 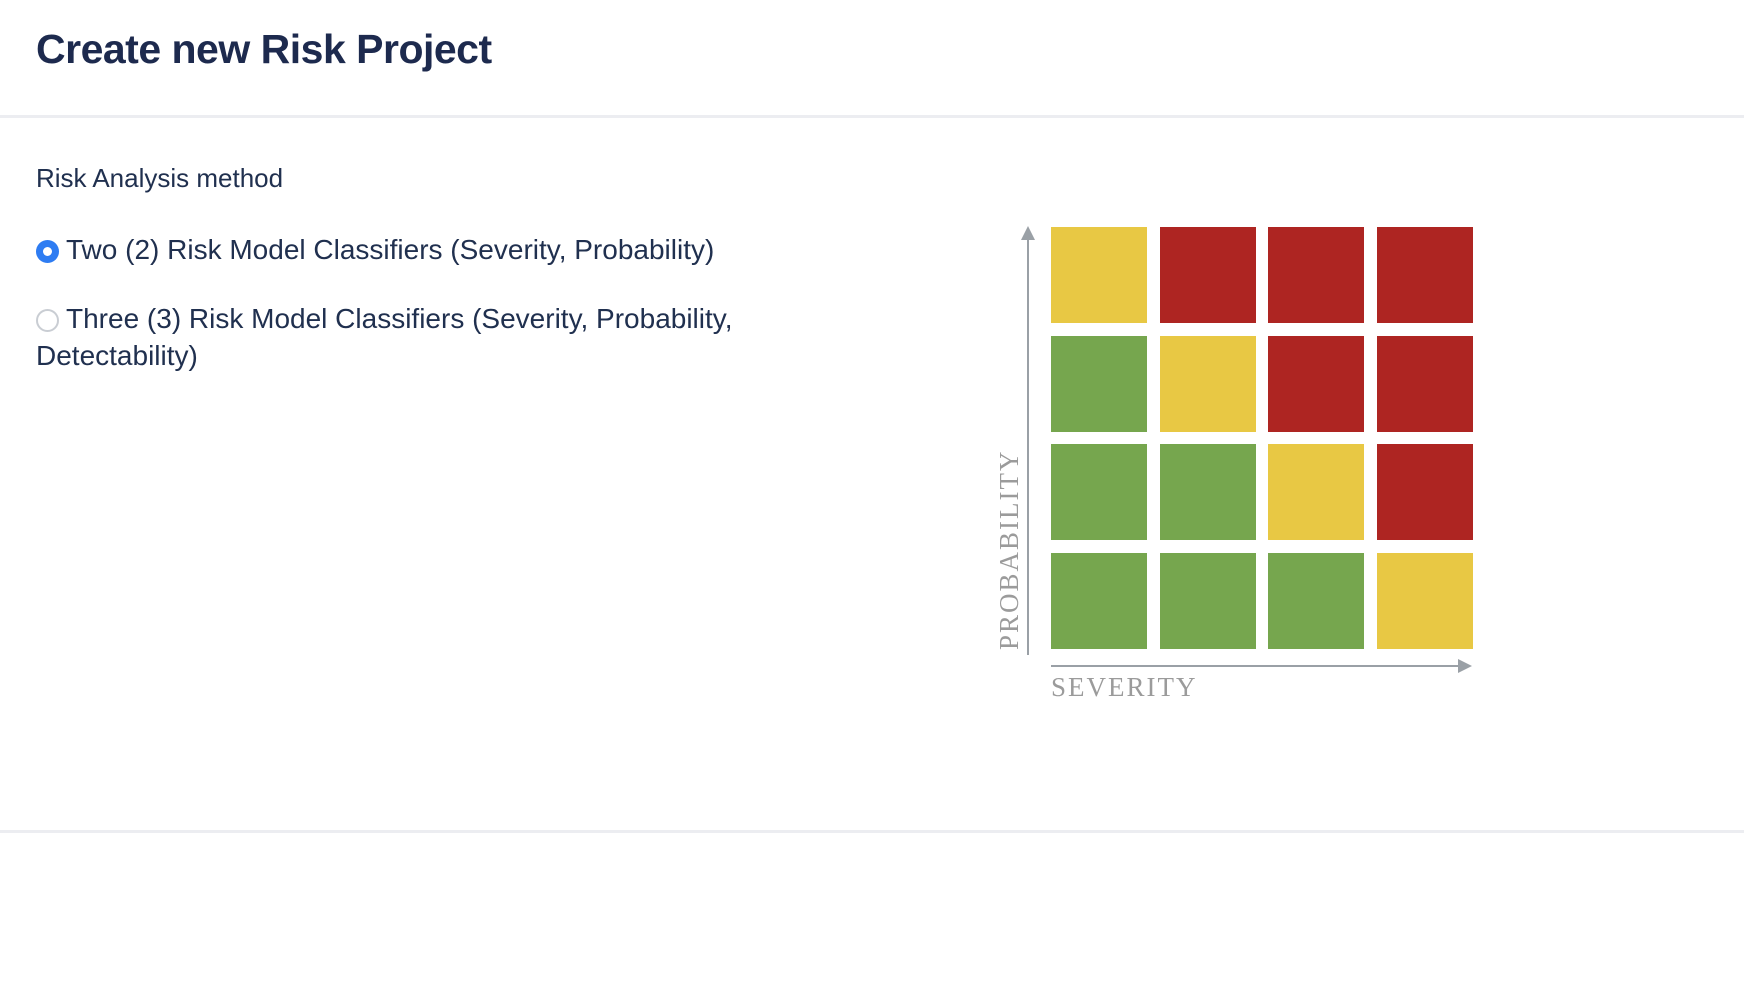 I want to click on page-title: Create new Risk Project, so click(x=264, y=49).